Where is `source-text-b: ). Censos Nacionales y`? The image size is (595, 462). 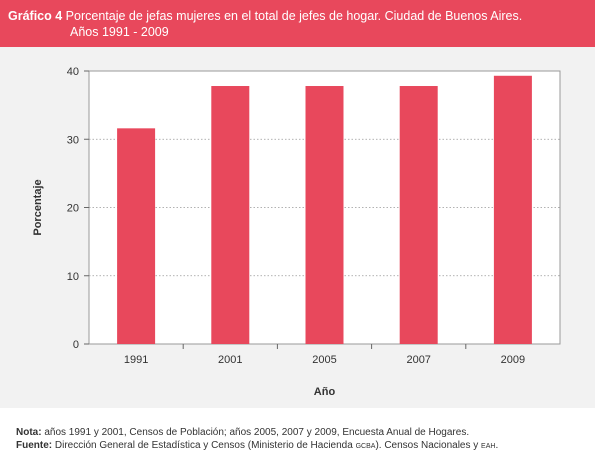 source-text-b: ). Censos Nacionales y is located at coordinates (428, 445).